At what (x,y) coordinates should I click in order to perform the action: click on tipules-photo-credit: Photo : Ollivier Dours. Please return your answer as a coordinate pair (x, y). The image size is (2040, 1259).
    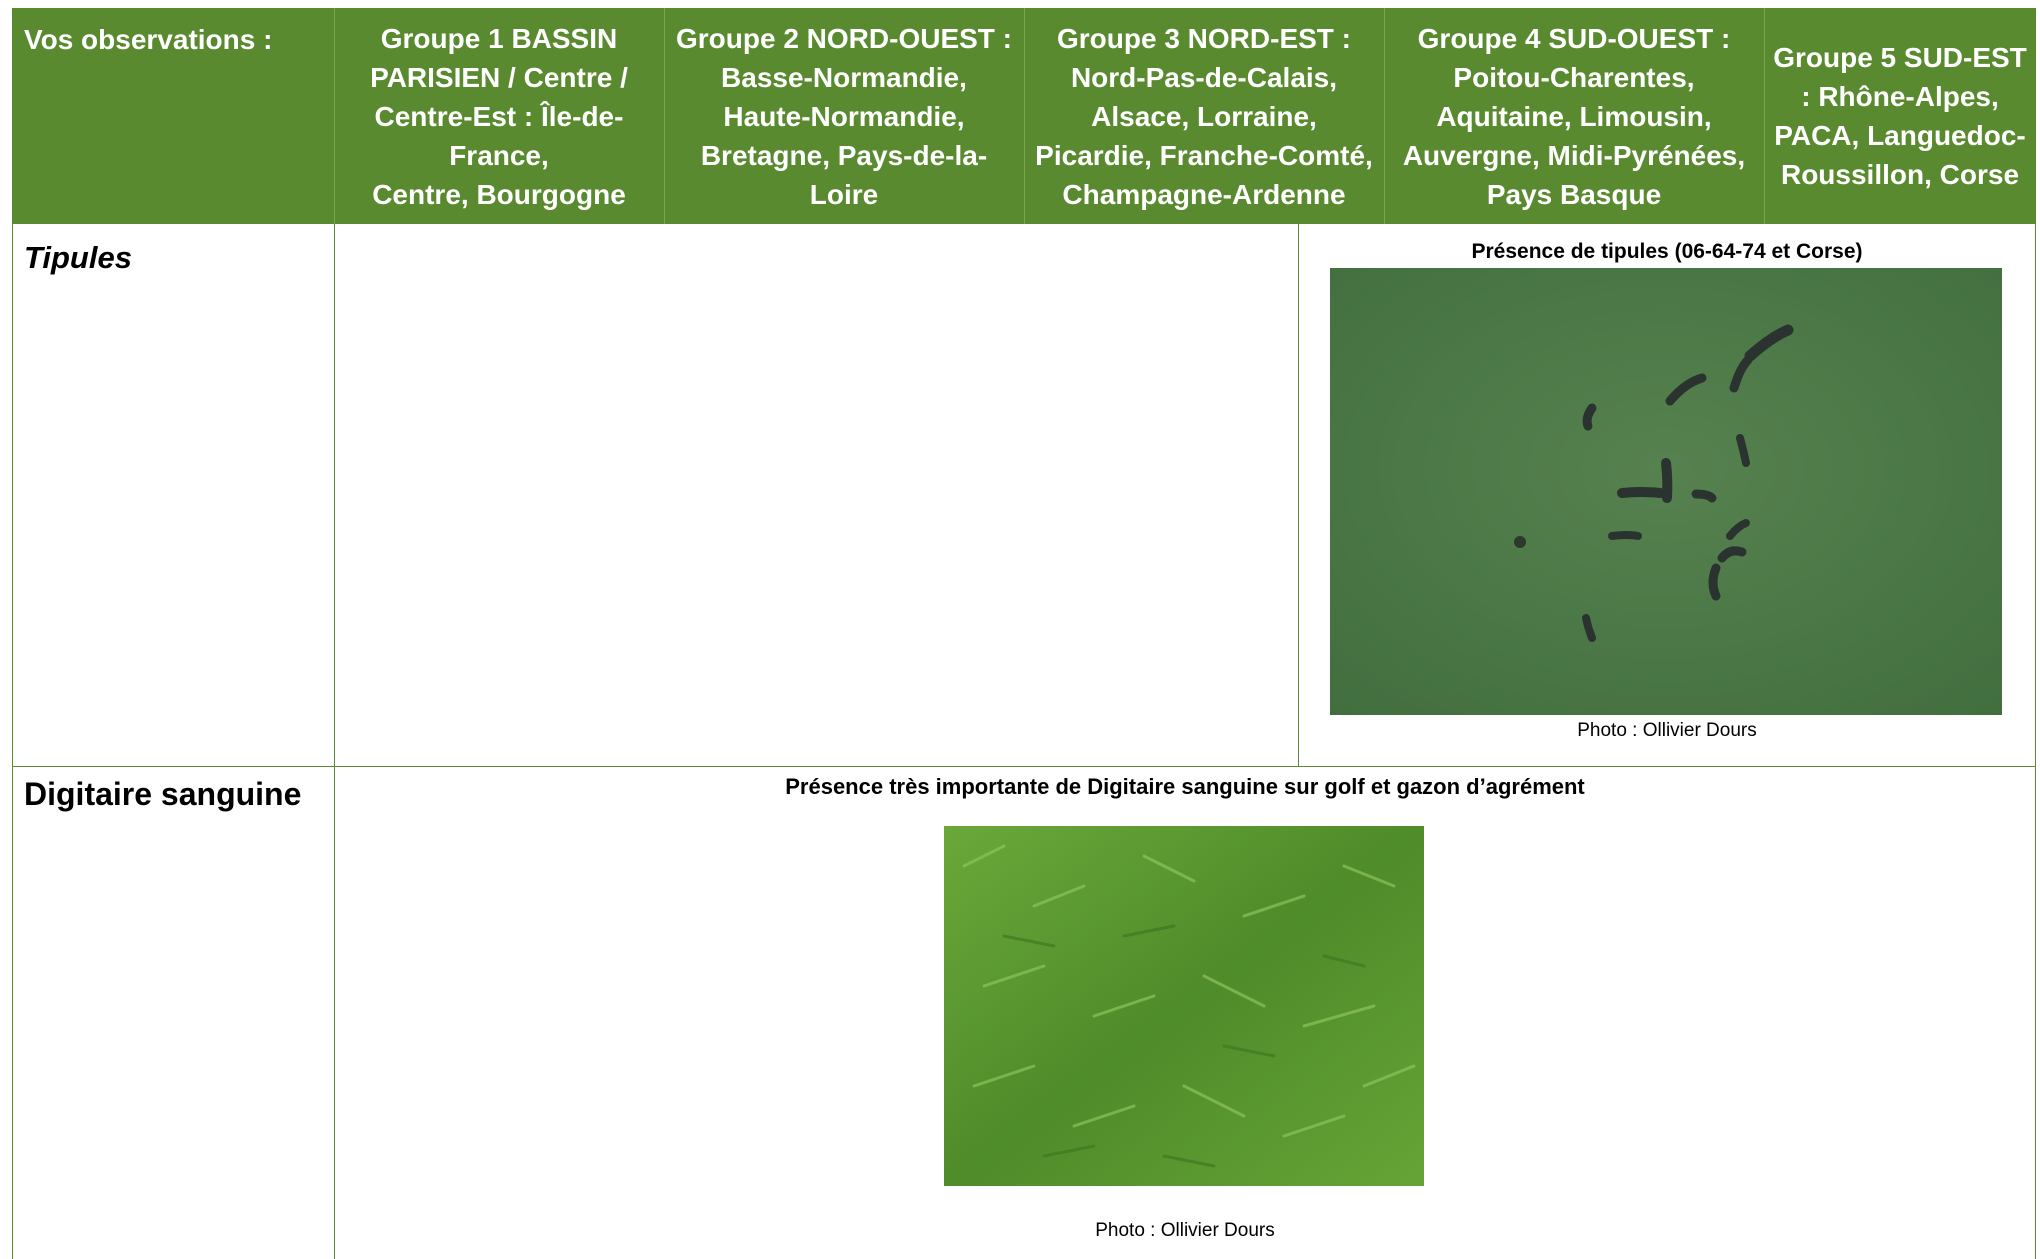
    Looking at the image, I should click on (1667, 730).